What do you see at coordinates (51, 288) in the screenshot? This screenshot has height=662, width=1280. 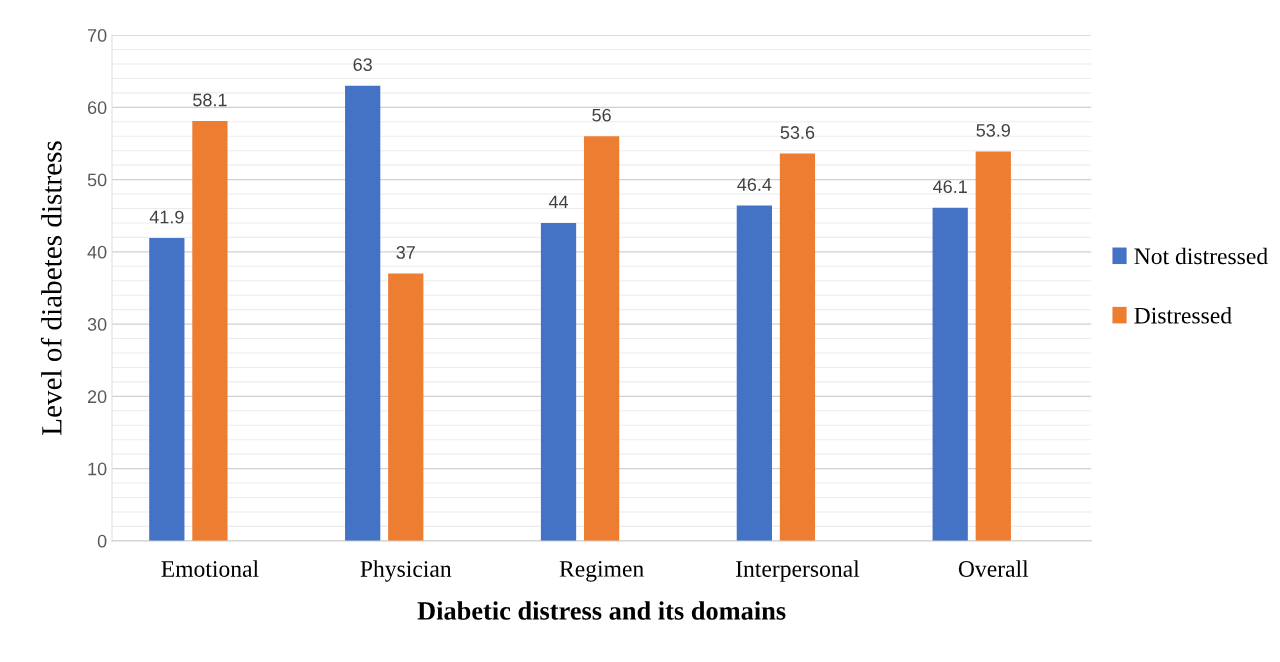 I see `y-axis-title: Level of diabetes distress` at bounding box center [51, 288].